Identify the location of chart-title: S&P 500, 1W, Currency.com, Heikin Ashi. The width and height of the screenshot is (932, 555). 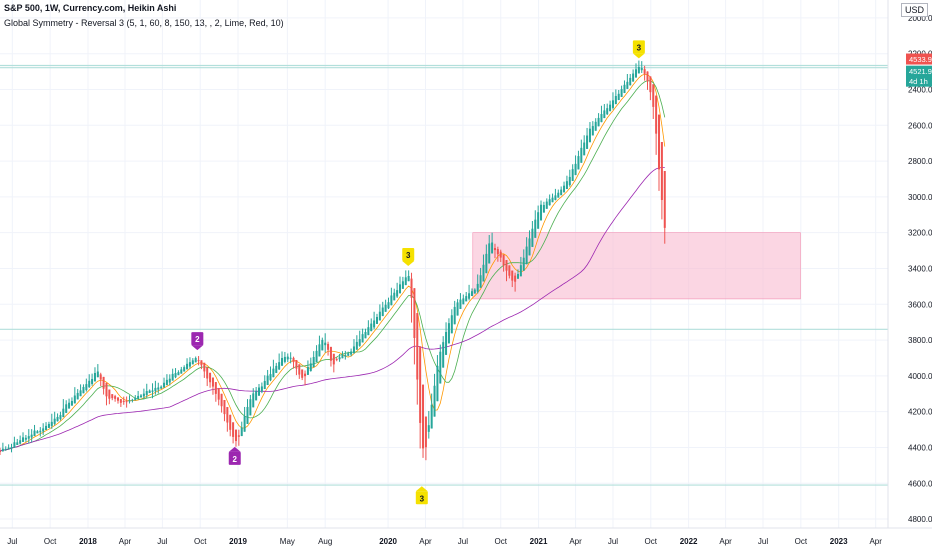
(90, 8).